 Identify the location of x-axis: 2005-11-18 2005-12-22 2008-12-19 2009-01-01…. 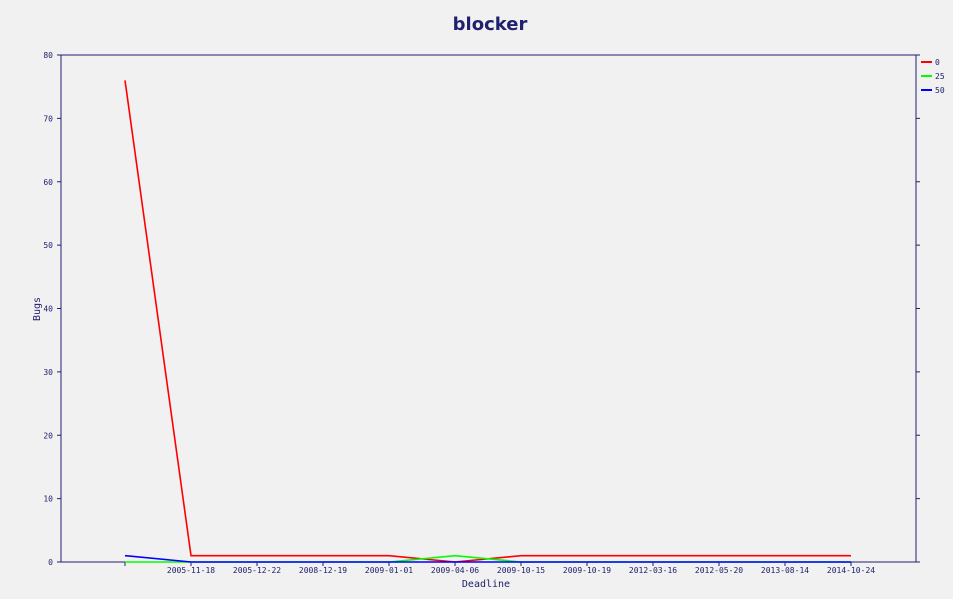
(499, 568).